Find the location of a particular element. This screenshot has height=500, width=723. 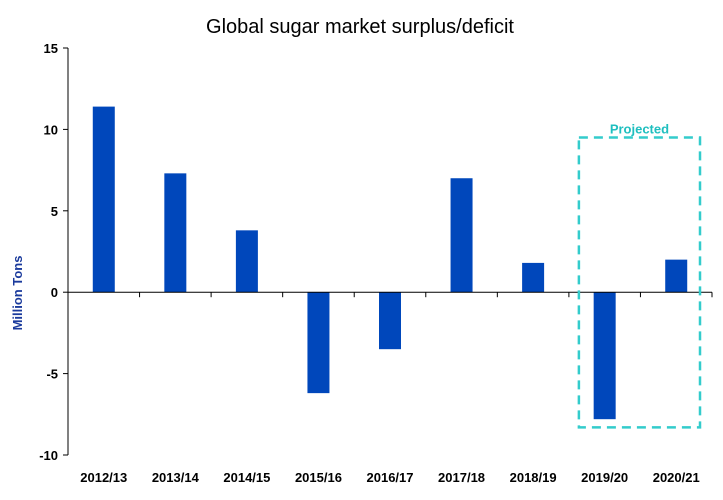

x-tick-label: 2013/14 is located at coordinates (176, 477).